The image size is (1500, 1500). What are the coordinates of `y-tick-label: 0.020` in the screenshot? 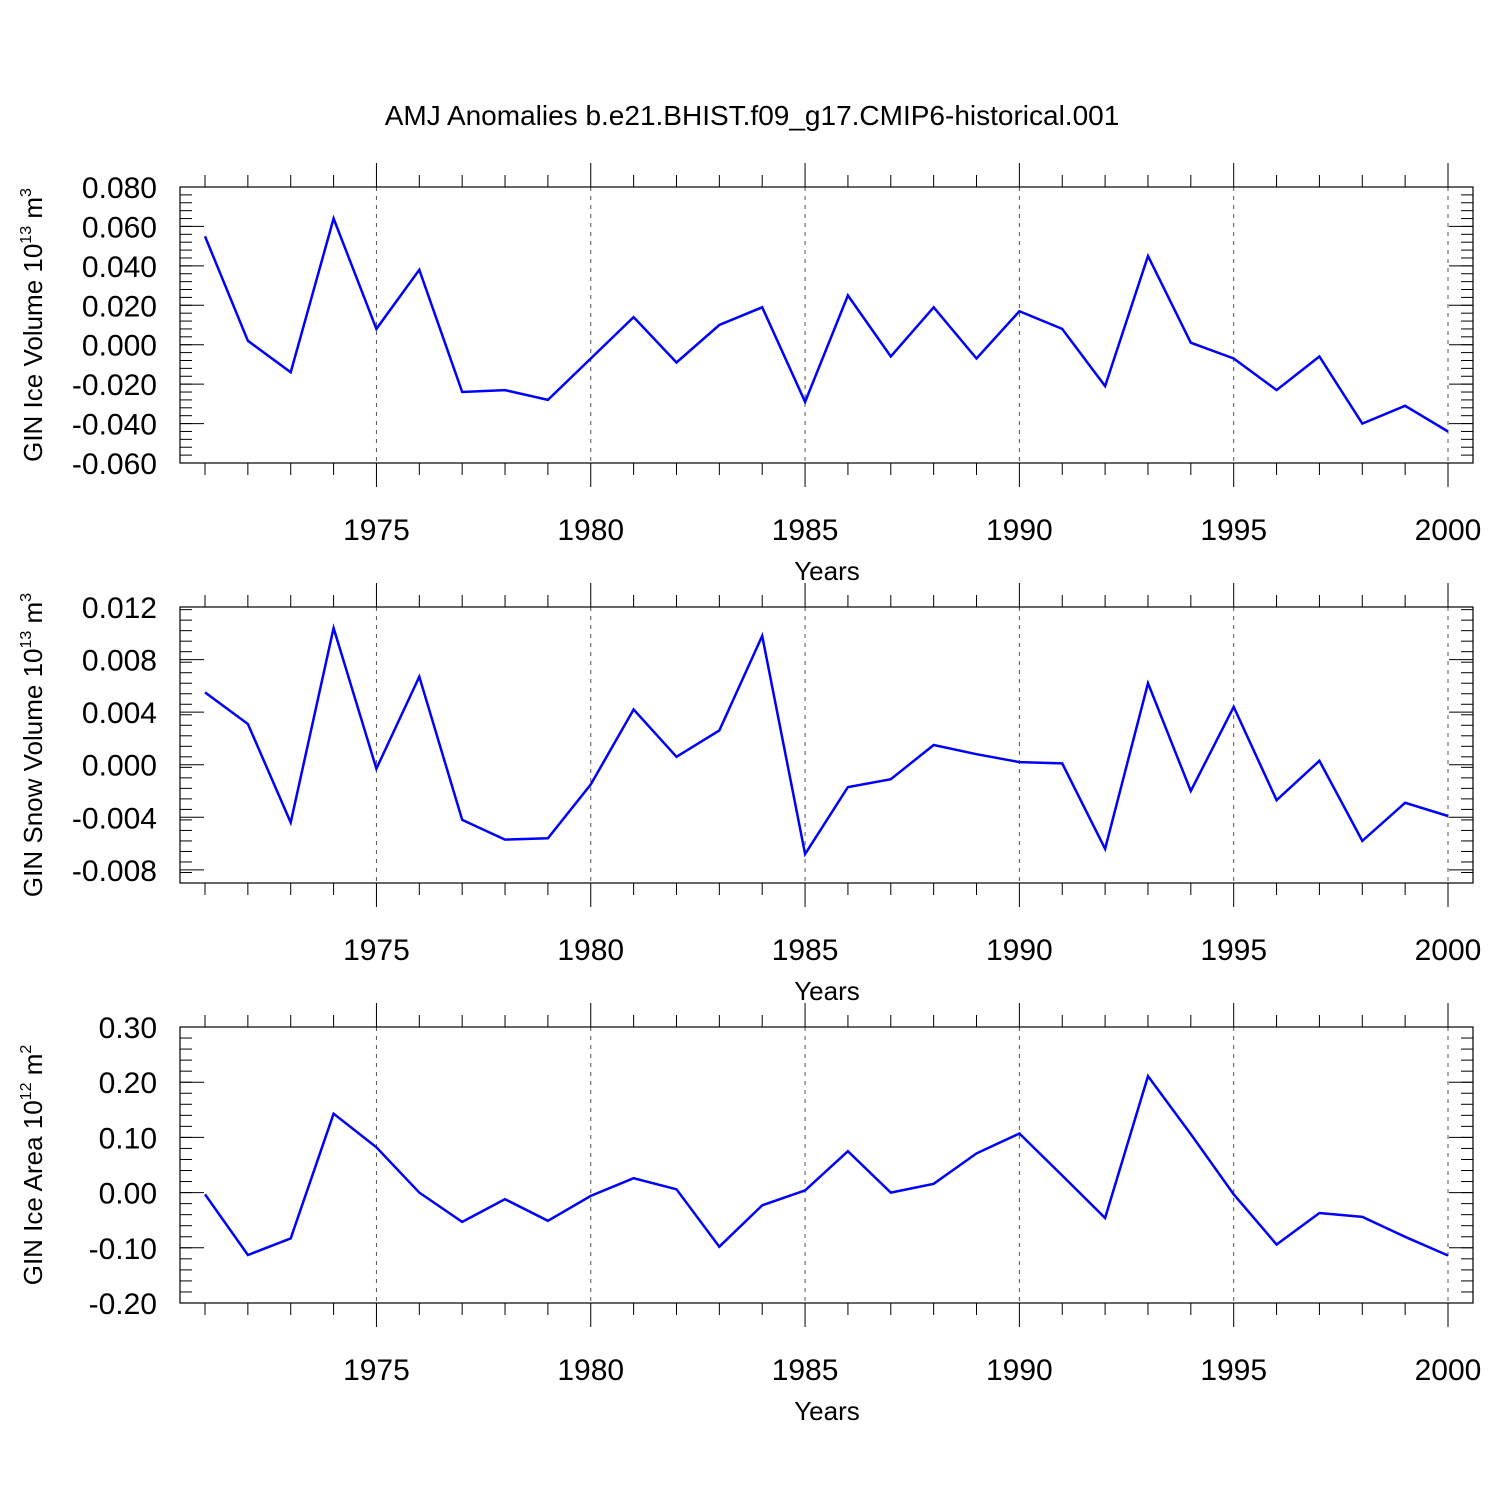 It's located at (119, 306).